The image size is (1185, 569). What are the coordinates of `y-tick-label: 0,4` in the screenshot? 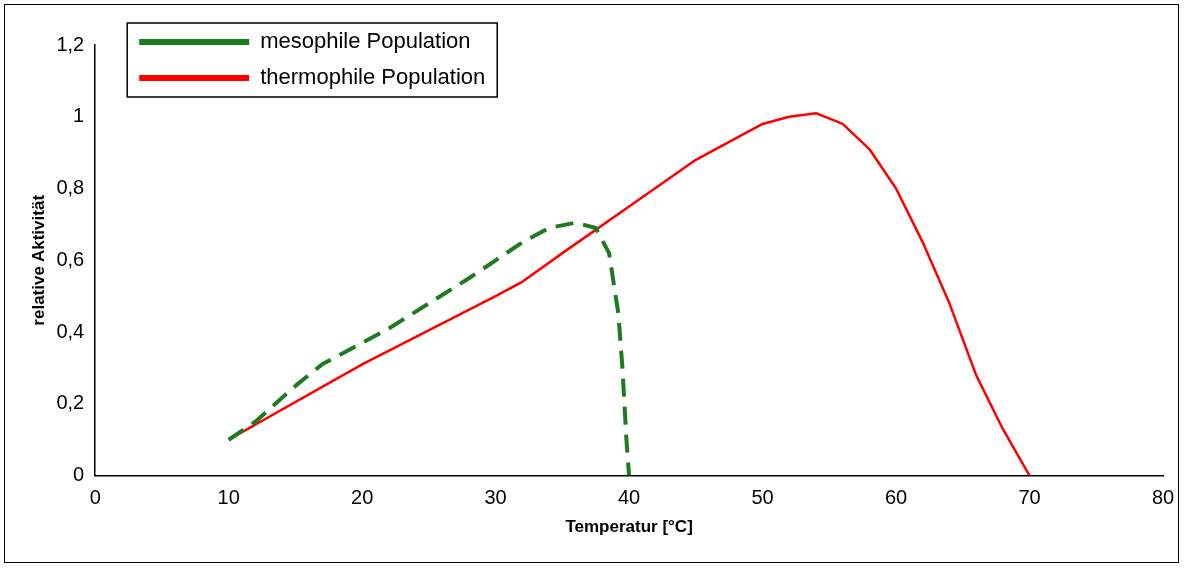 It's located at (70, 330).